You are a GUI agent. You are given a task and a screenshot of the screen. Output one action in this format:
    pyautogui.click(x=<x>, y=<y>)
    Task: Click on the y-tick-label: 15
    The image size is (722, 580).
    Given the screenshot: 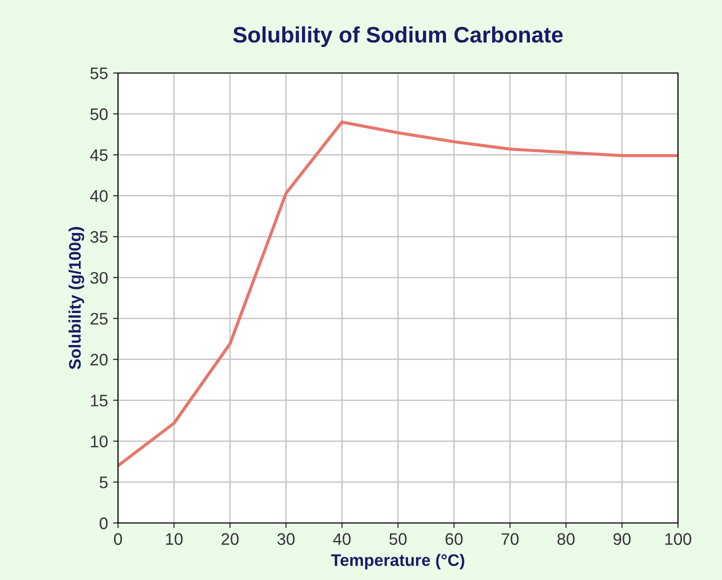 What is the action you would take?
    pyautogui.click(x=99, y=400)
    